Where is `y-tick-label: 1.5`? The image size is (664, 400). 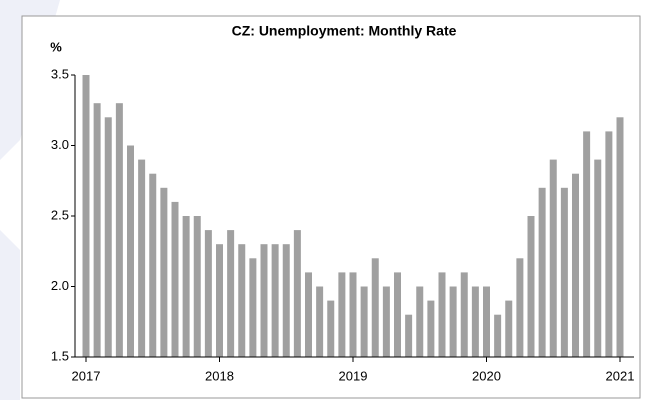 y-tick-label: 1.5 is located at coordinates (60, 355).